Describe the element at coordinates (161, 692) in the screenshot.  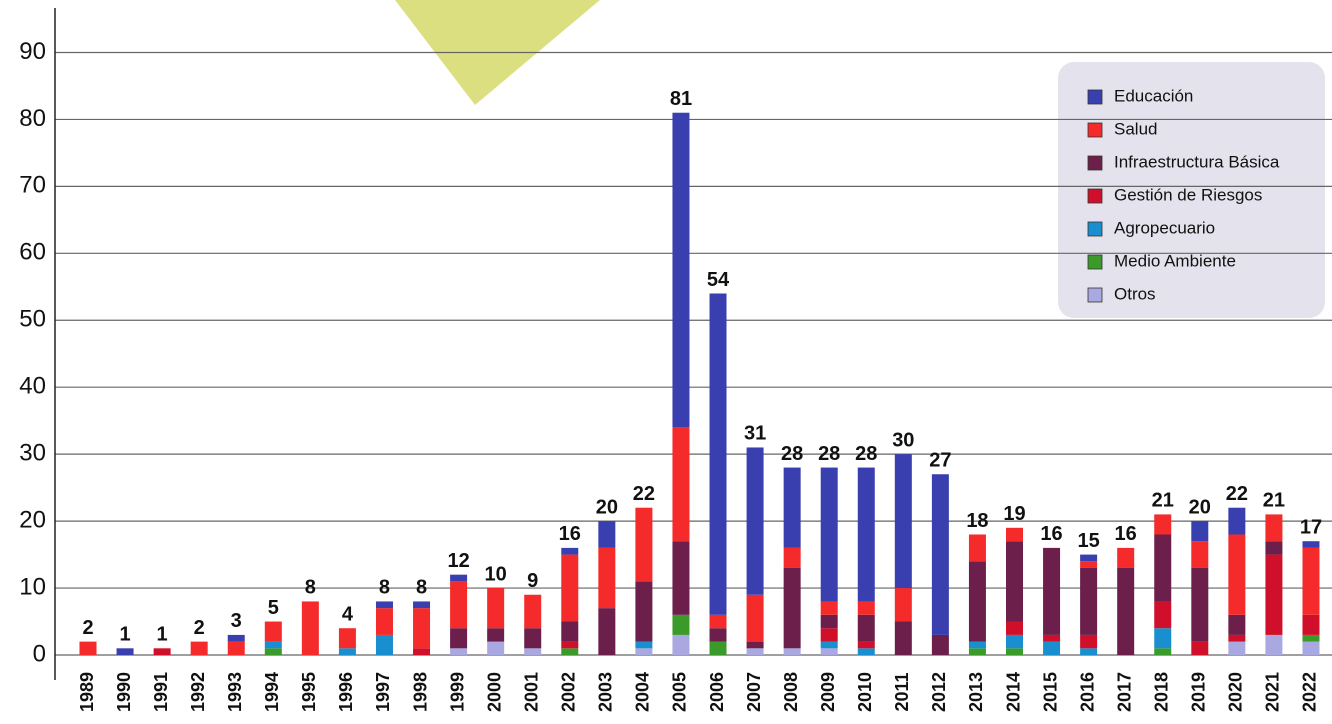
I see `x-tick-label: 1991` at that location.